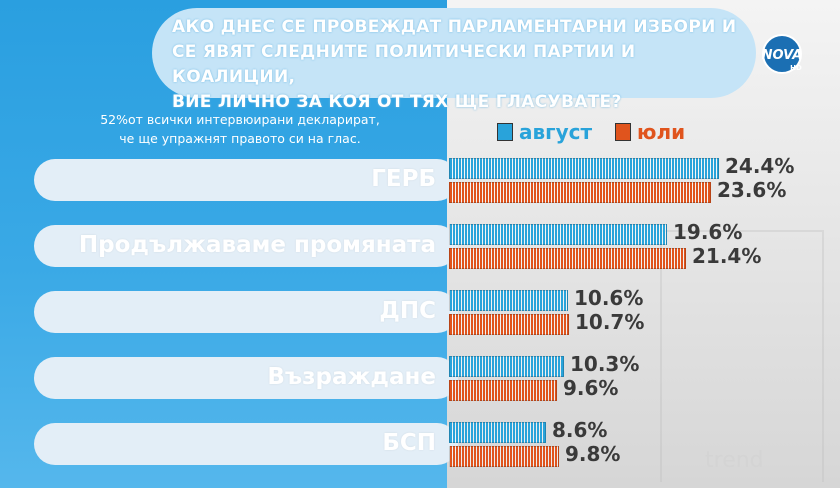 Image resolution: width=840 pixels, height=488 pixels. Describe the element at coordinates (407, 311) in the screenshot. I see `category-label: ДПС` at that location.